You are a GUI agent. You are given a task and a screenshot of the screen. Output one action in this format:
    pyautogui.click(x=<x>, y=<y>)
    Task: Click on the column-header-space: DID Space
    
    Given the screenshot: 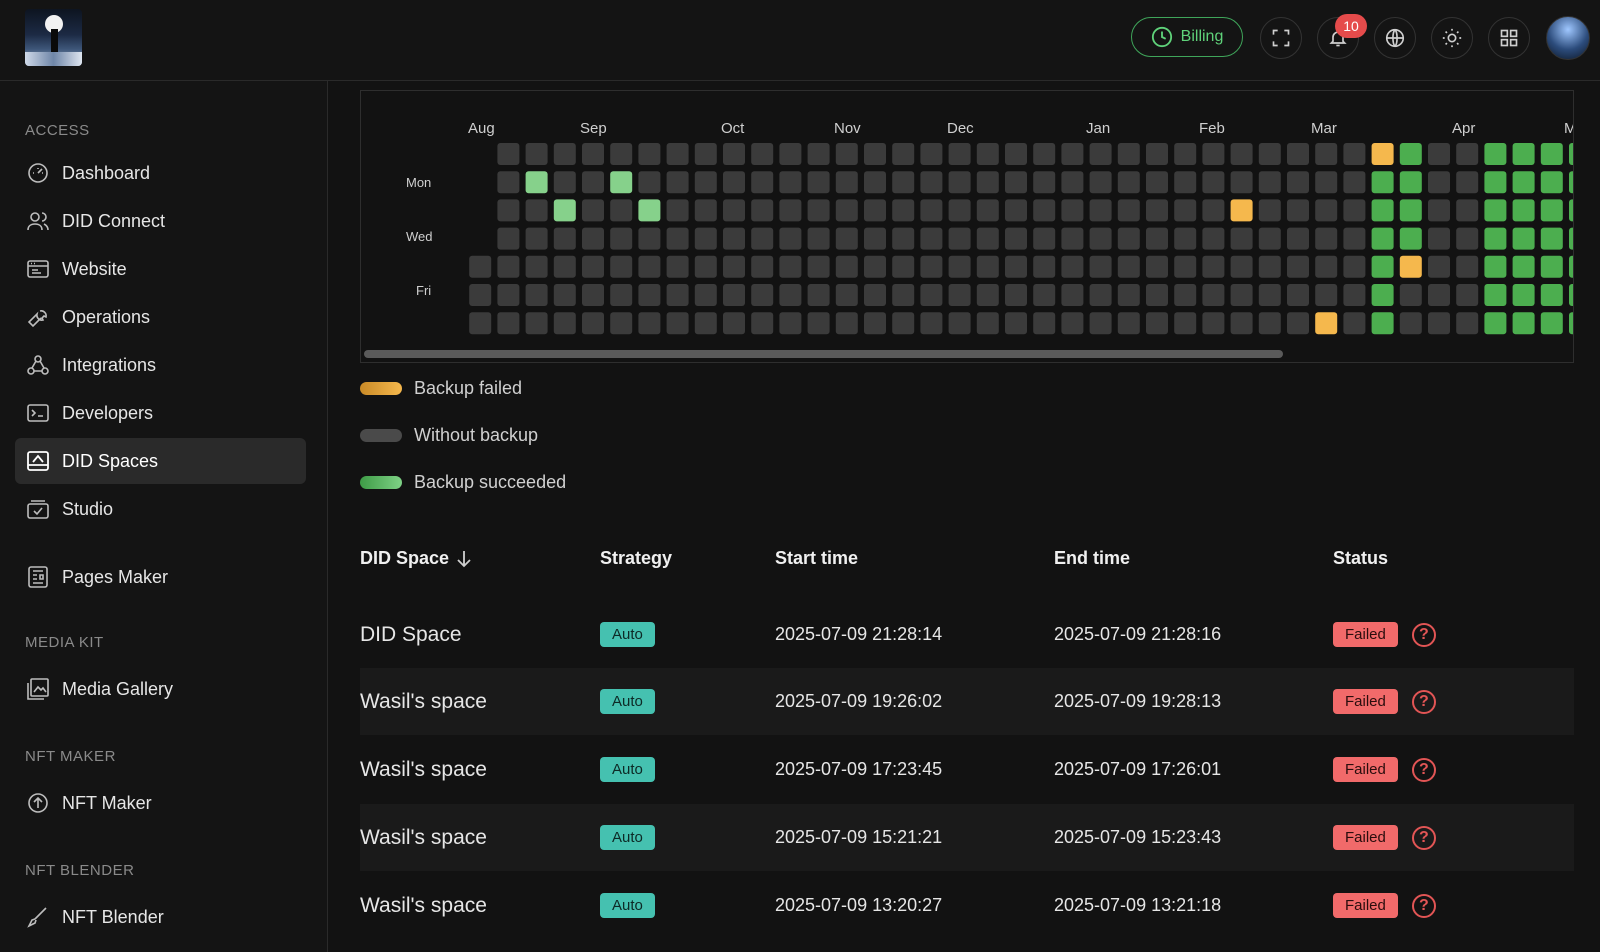 What is the action you would take?
    pyautogui.click(x=416, y=558)
    